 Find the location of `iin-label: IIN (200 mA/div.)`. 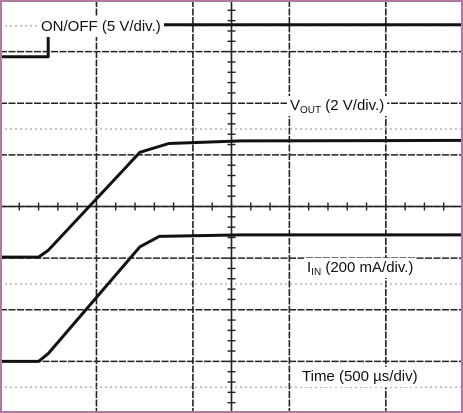

iin-label: IIN (200 mA/div.) is located at coordinates (360, 268).